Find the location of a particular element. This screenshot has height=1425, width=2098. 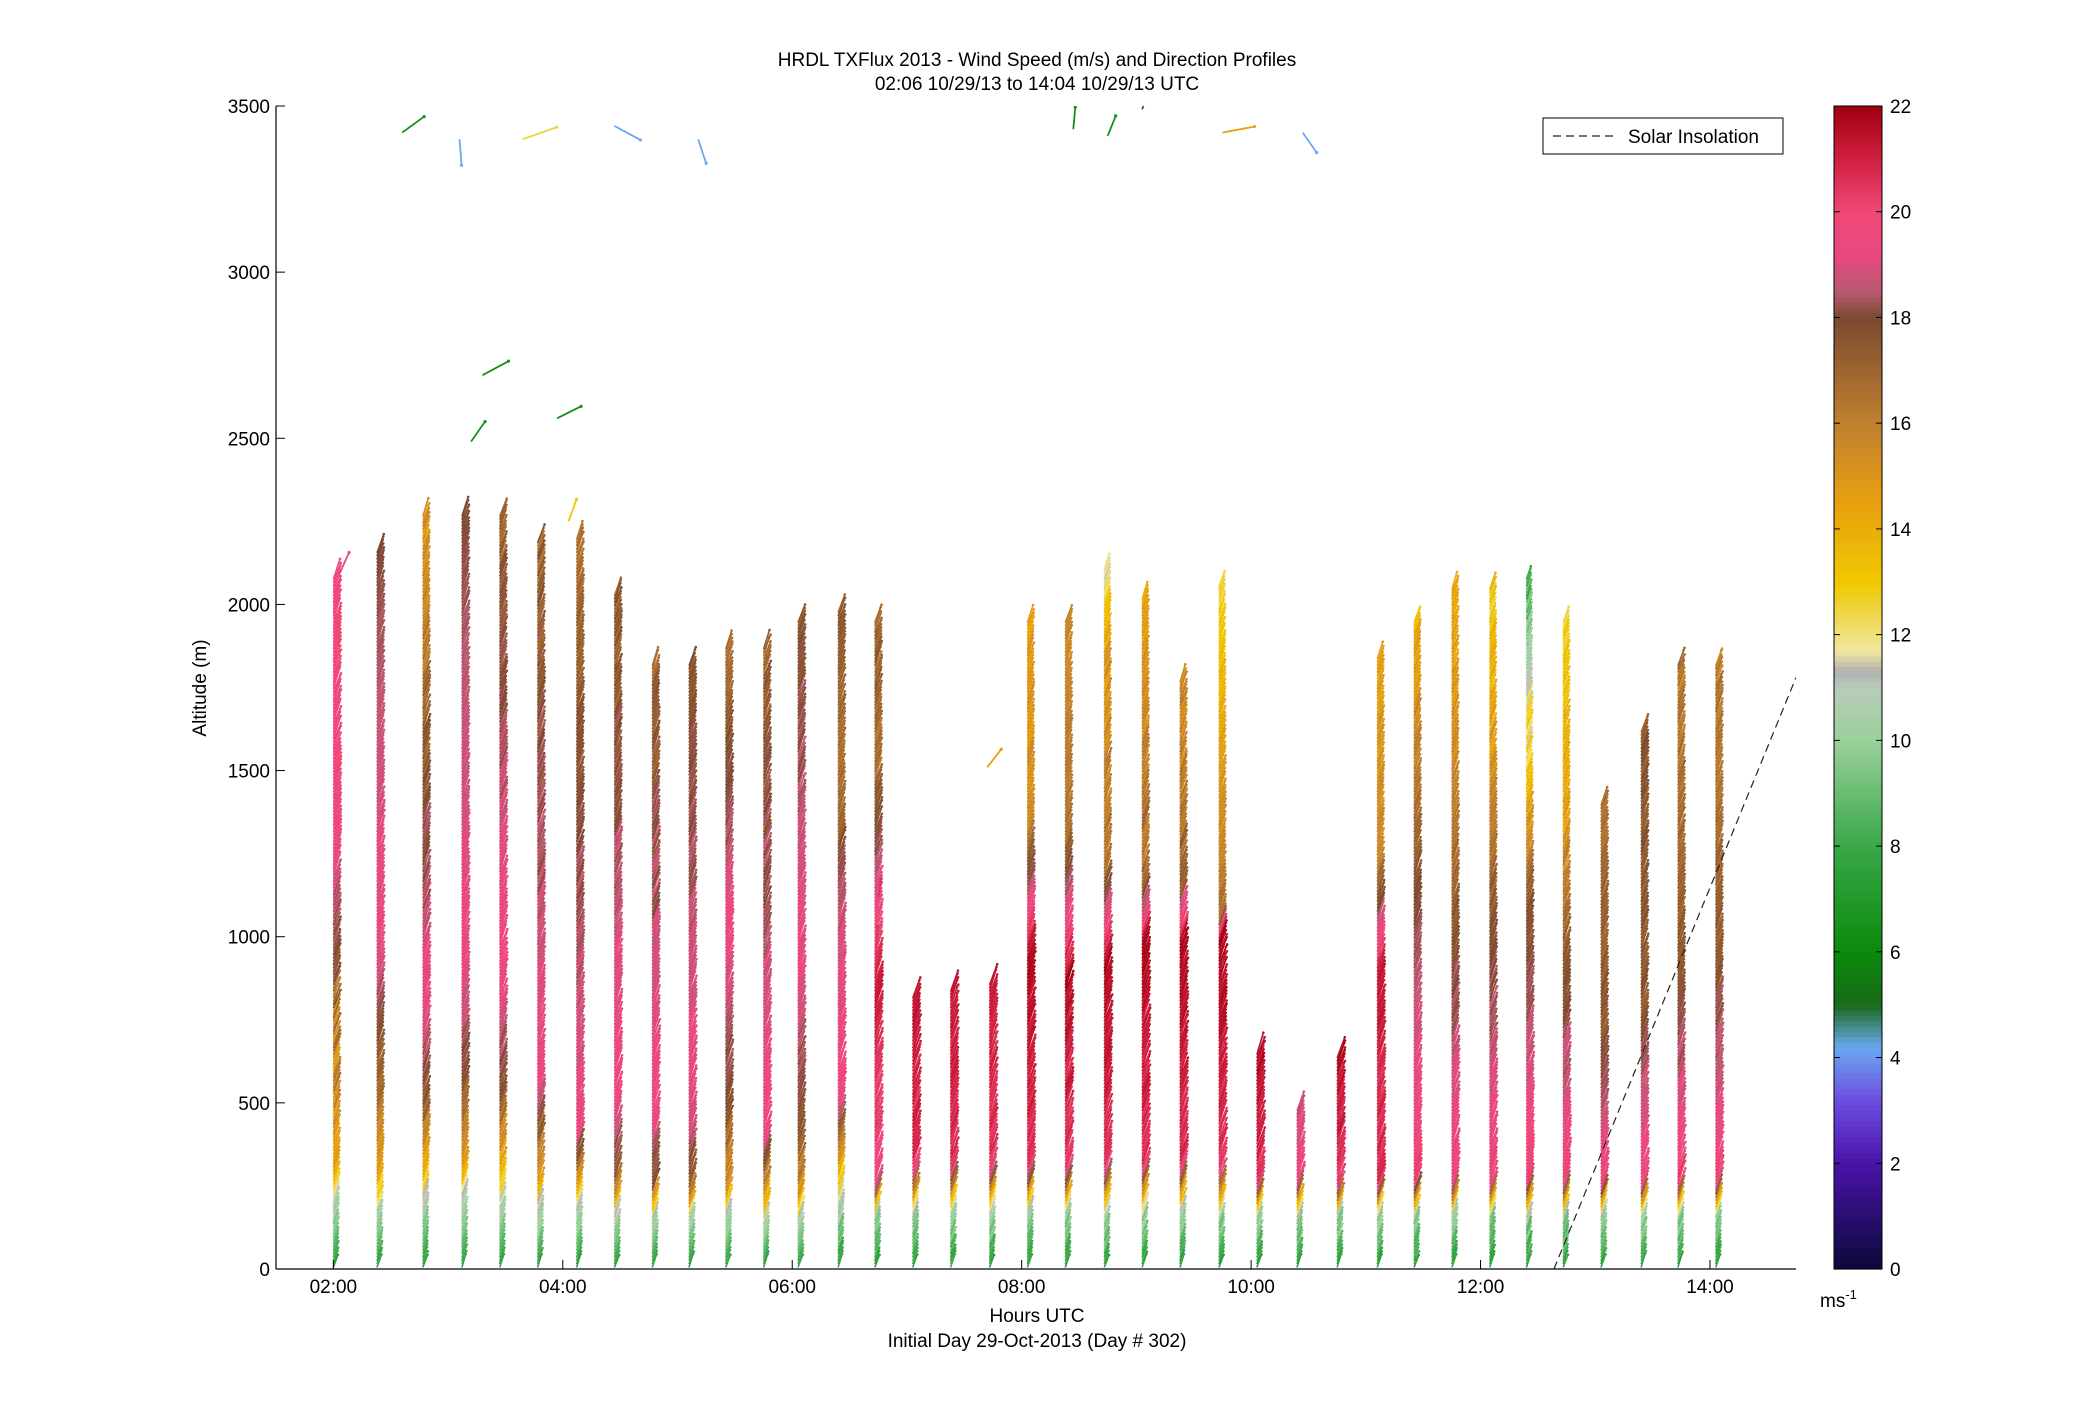

wind-profile is located at coordinates (337, 912).